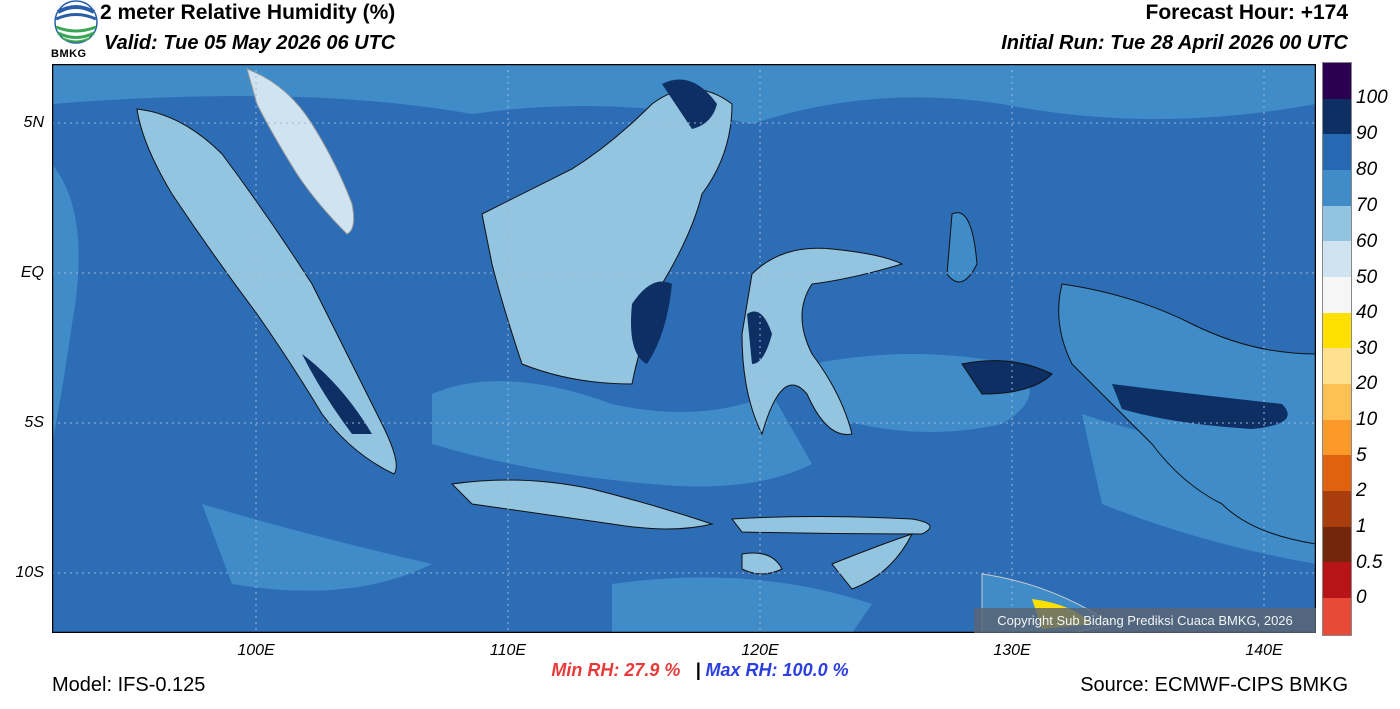 This screenshot has width=1400, height=709. Describe the element at coordinates (1012, 650) in the screenshot. I see `lon-label-130e: 130E` at that location.